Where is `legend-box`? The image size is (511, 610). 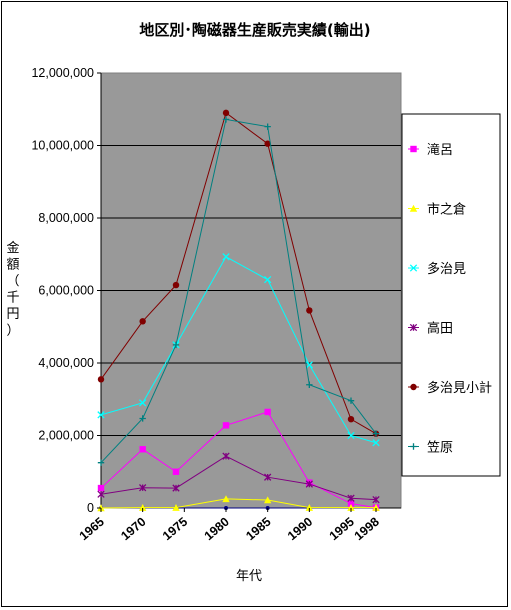
legend-box is located at coordinates (451, 295).